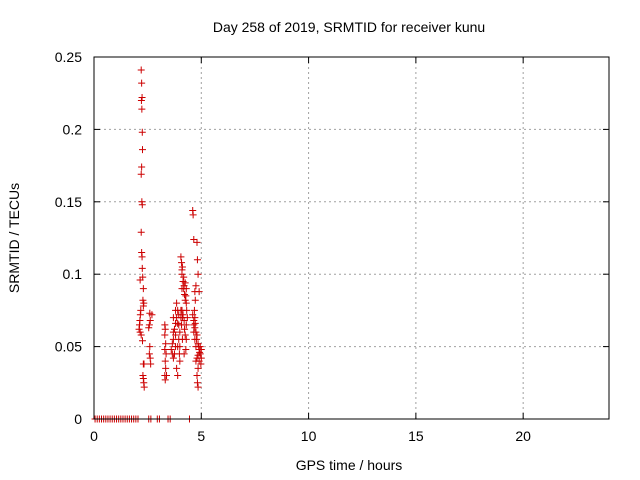 This screenshot has width=640, height=480. What do you see at coordinates (73, 274) in the screenshot?
I see `y-tick-label: 0.1` at bounding box center [73, 274].